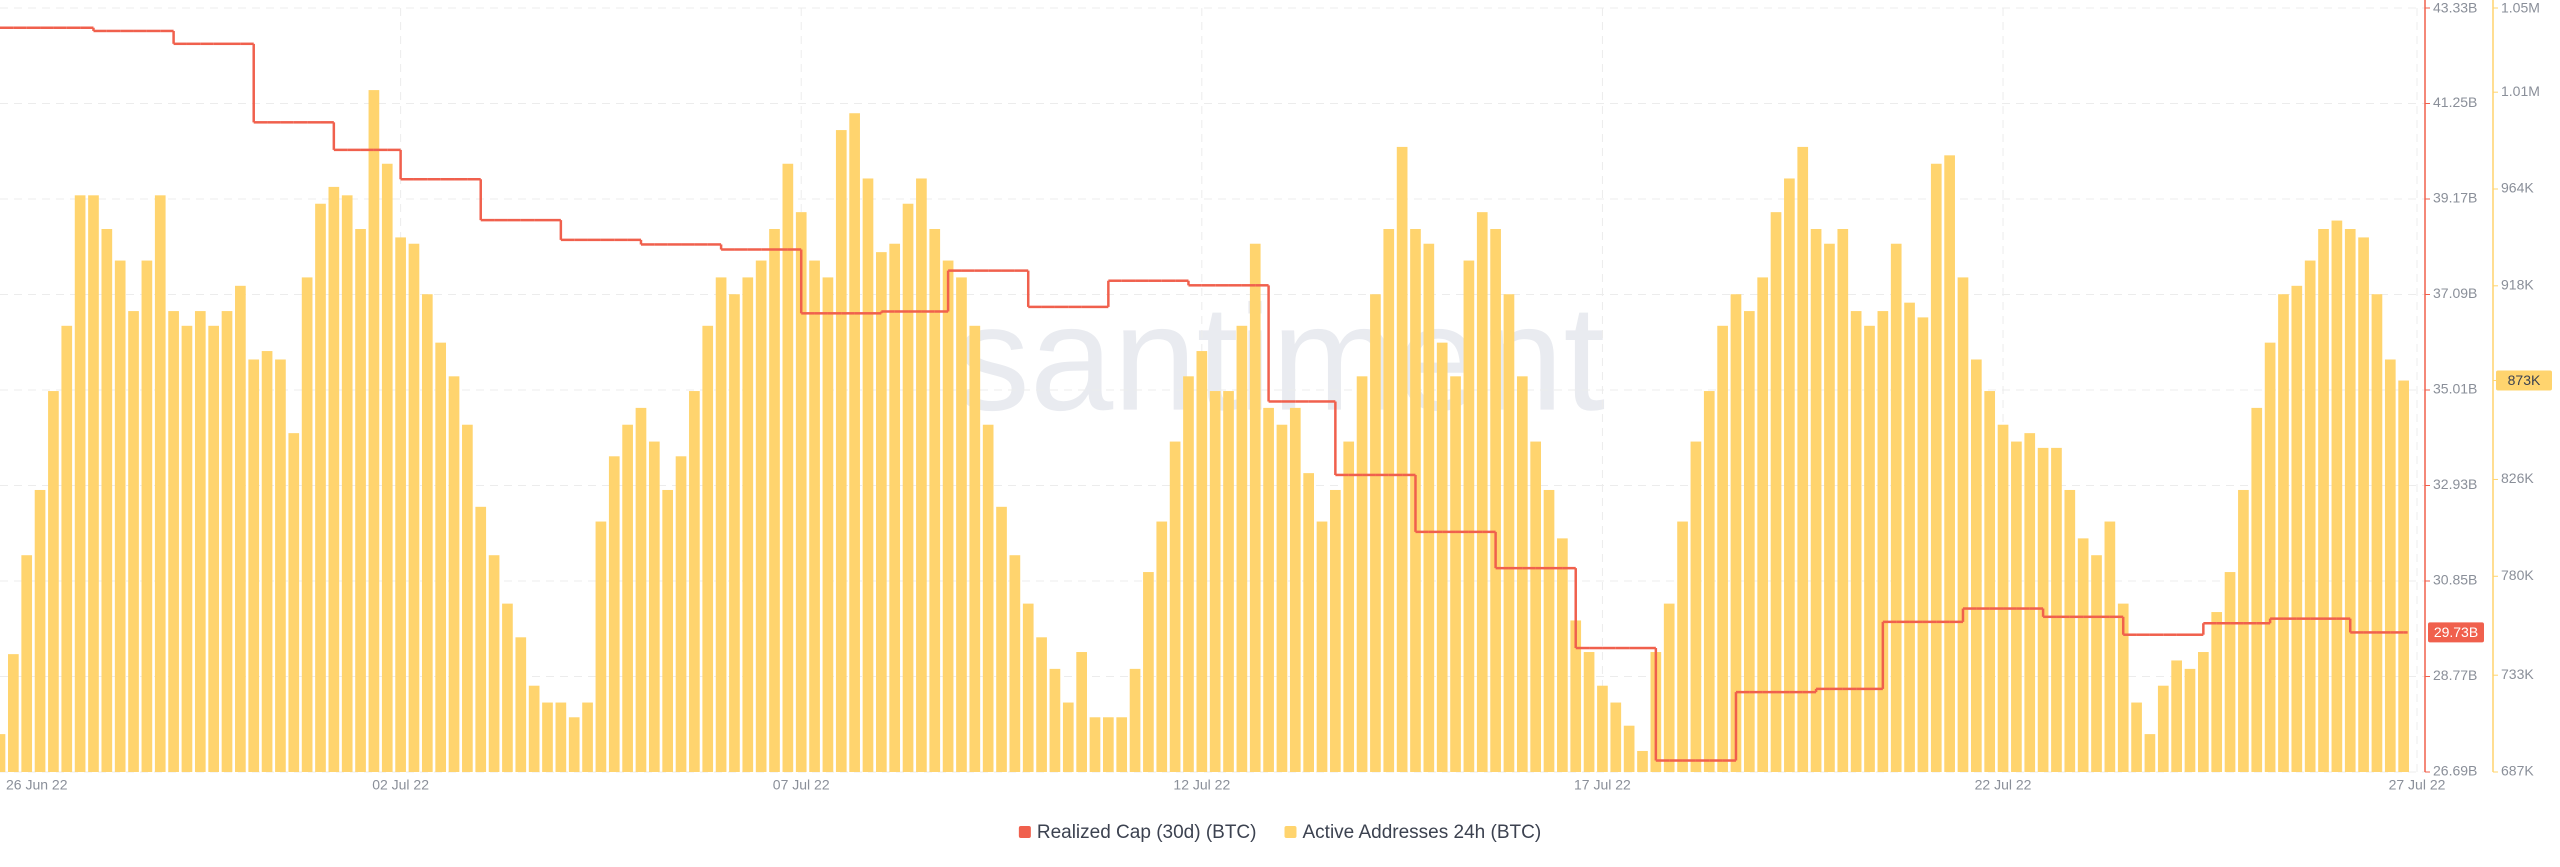 The height and width of the screenshot is (867, 2560). I want to click on last-value-label: 29.73B, so click(2456, 632).